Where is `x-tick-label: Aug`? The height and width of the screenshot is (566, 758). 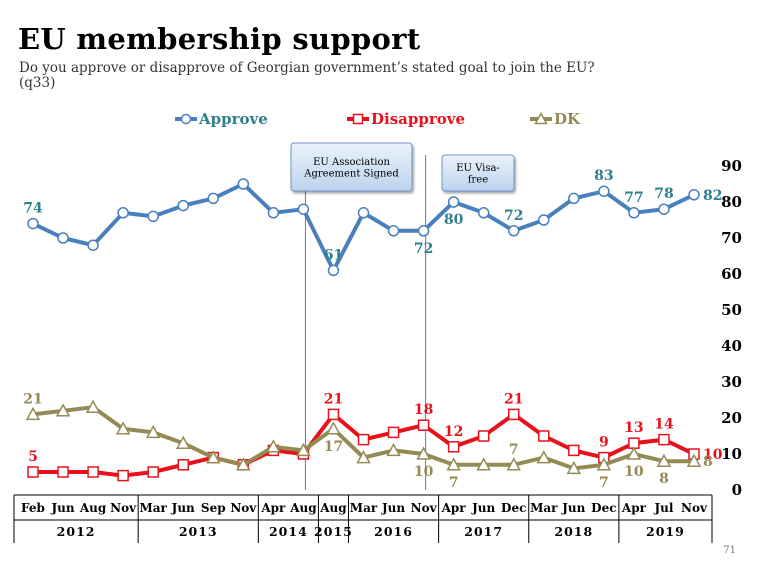 x-tick-label: Aug is located at coordinates (93, 508).